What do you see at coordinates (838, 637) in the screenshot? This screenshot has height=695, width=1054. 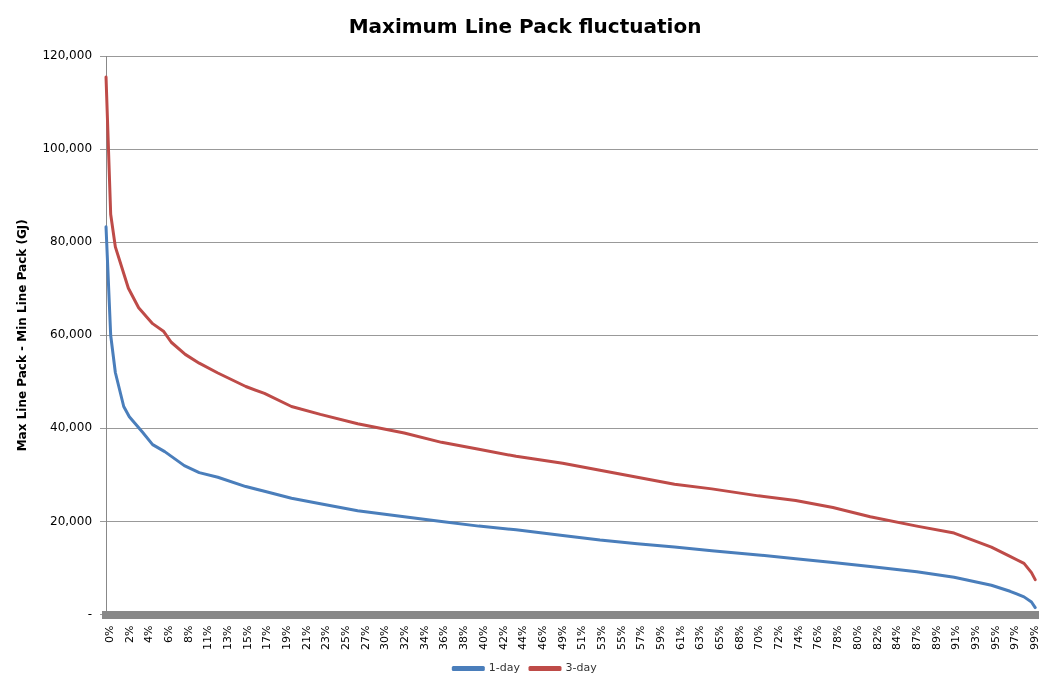 I see `x-tick-label: 78%` at bounding box center [838, 637].